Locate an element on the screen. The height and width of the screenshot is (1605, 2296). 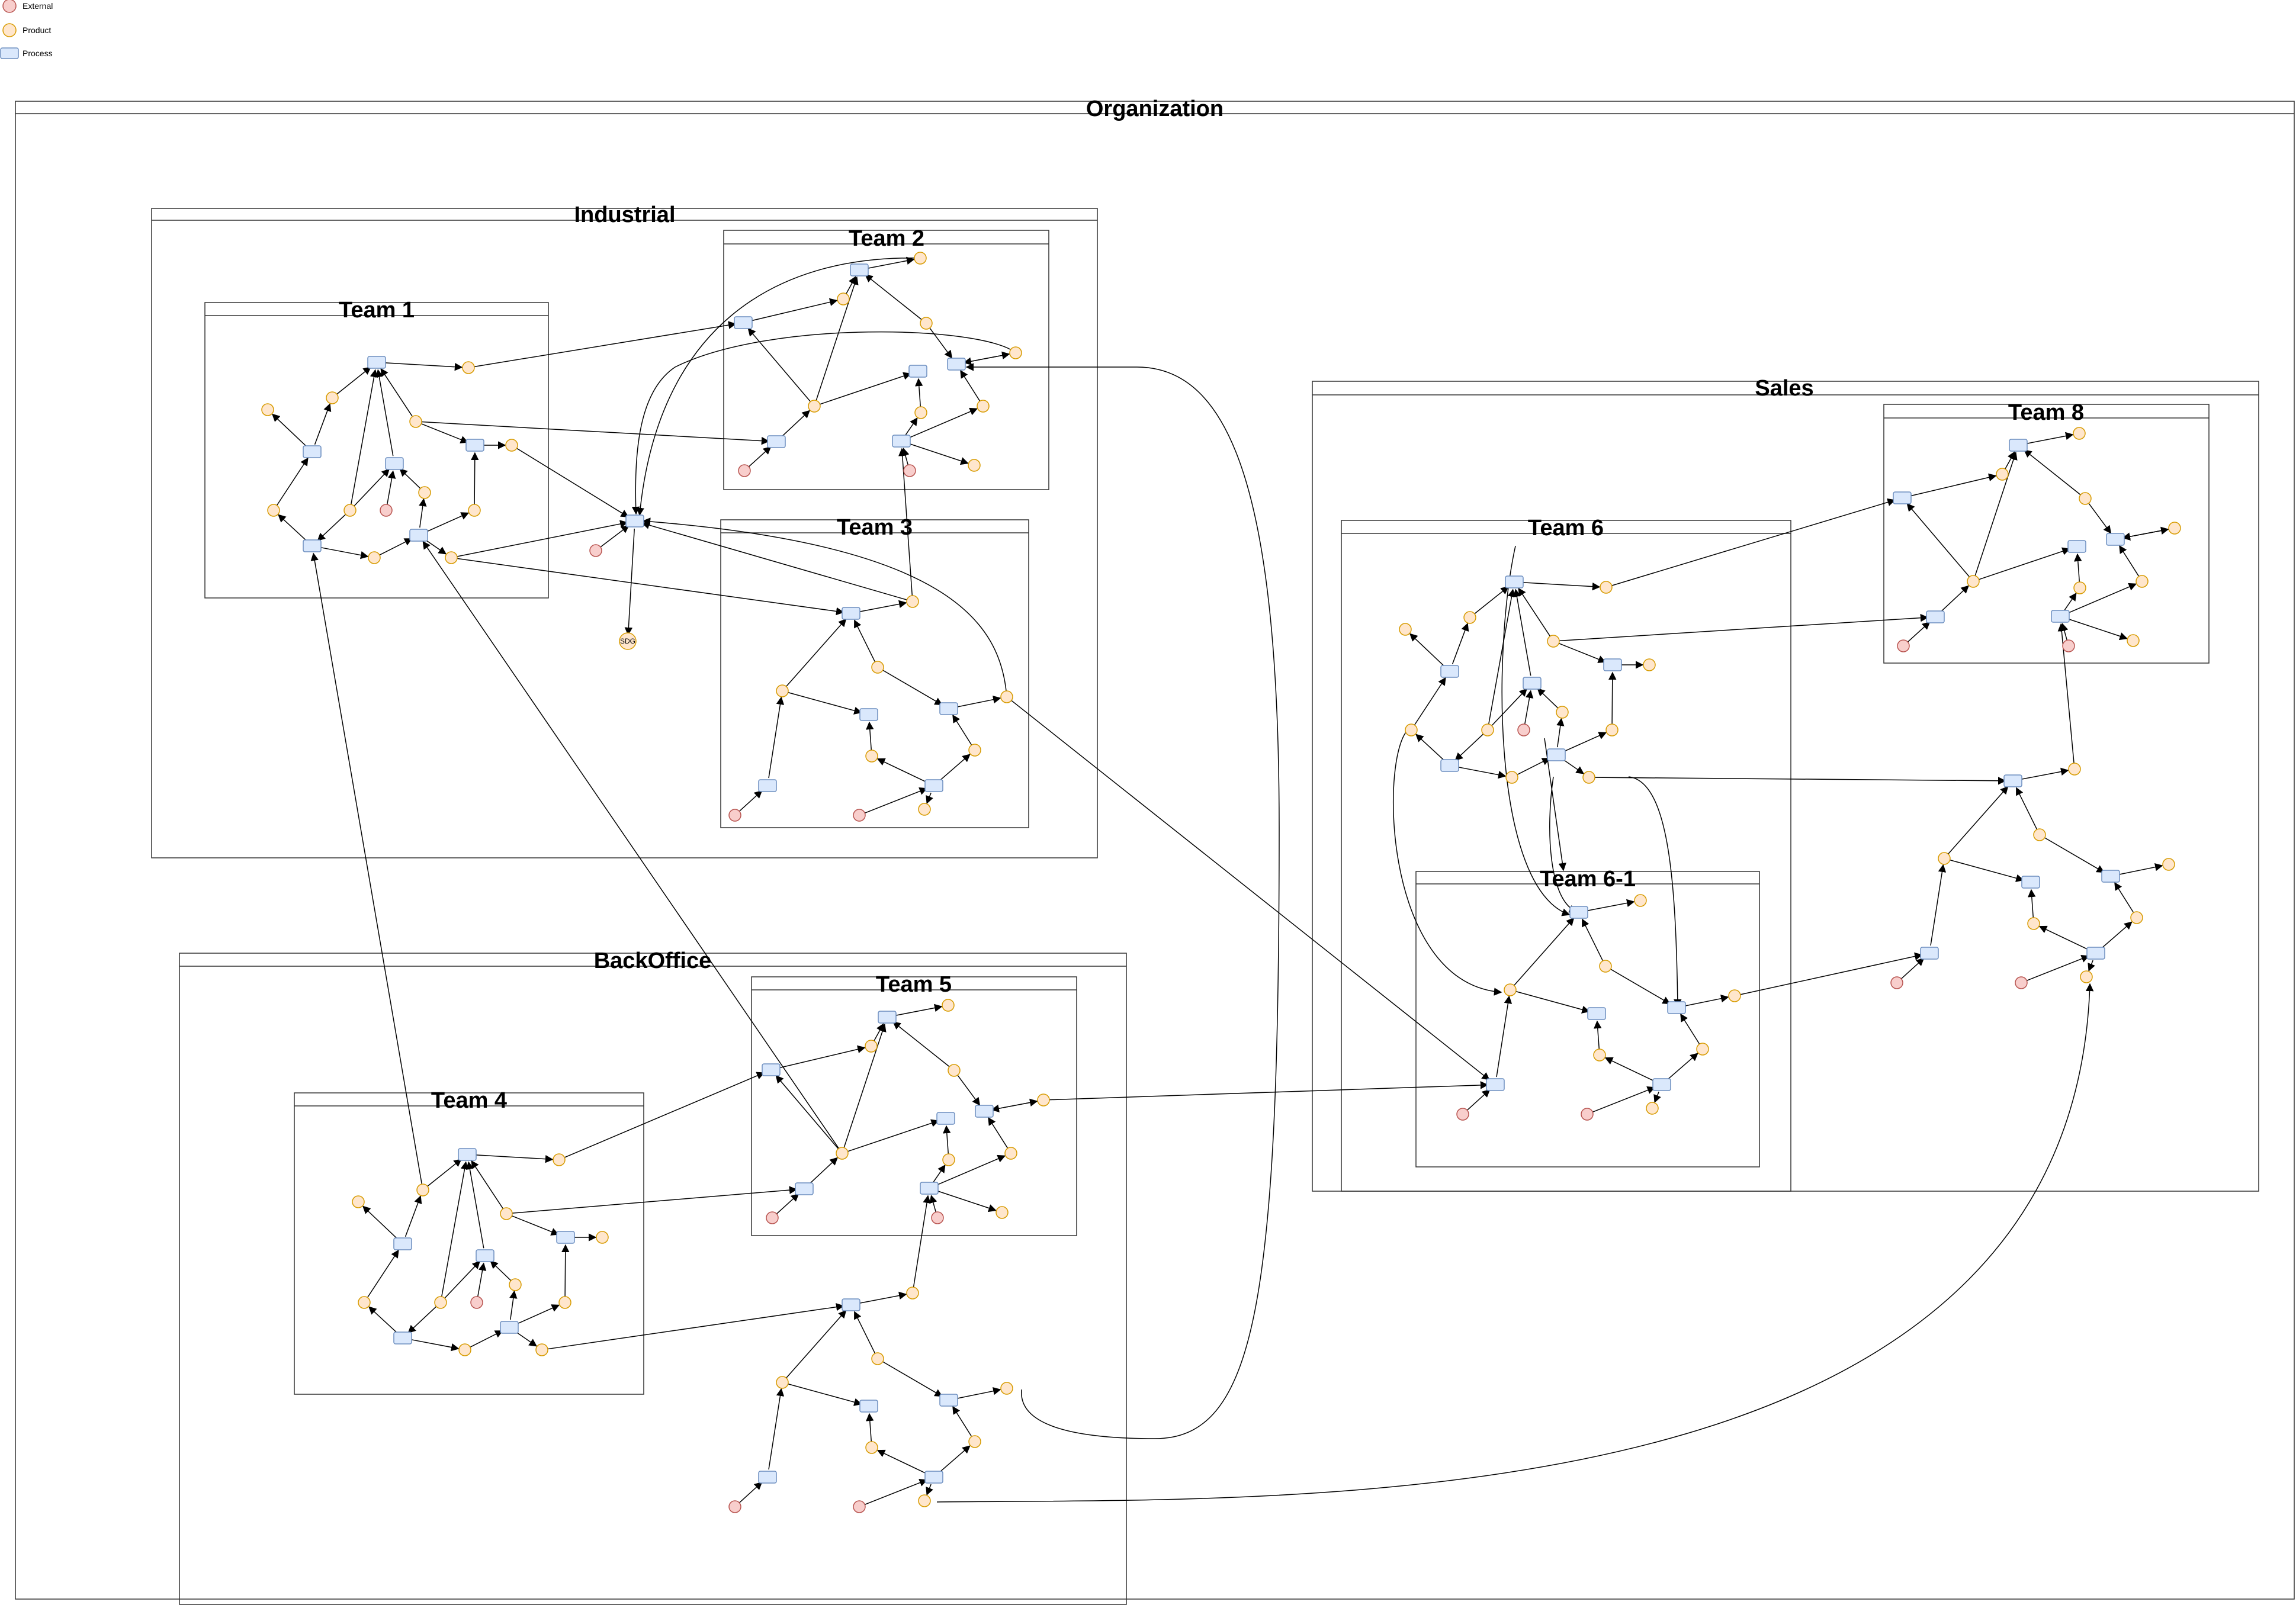
container-team6: Team 6 is located at coordinates (1566, 853).